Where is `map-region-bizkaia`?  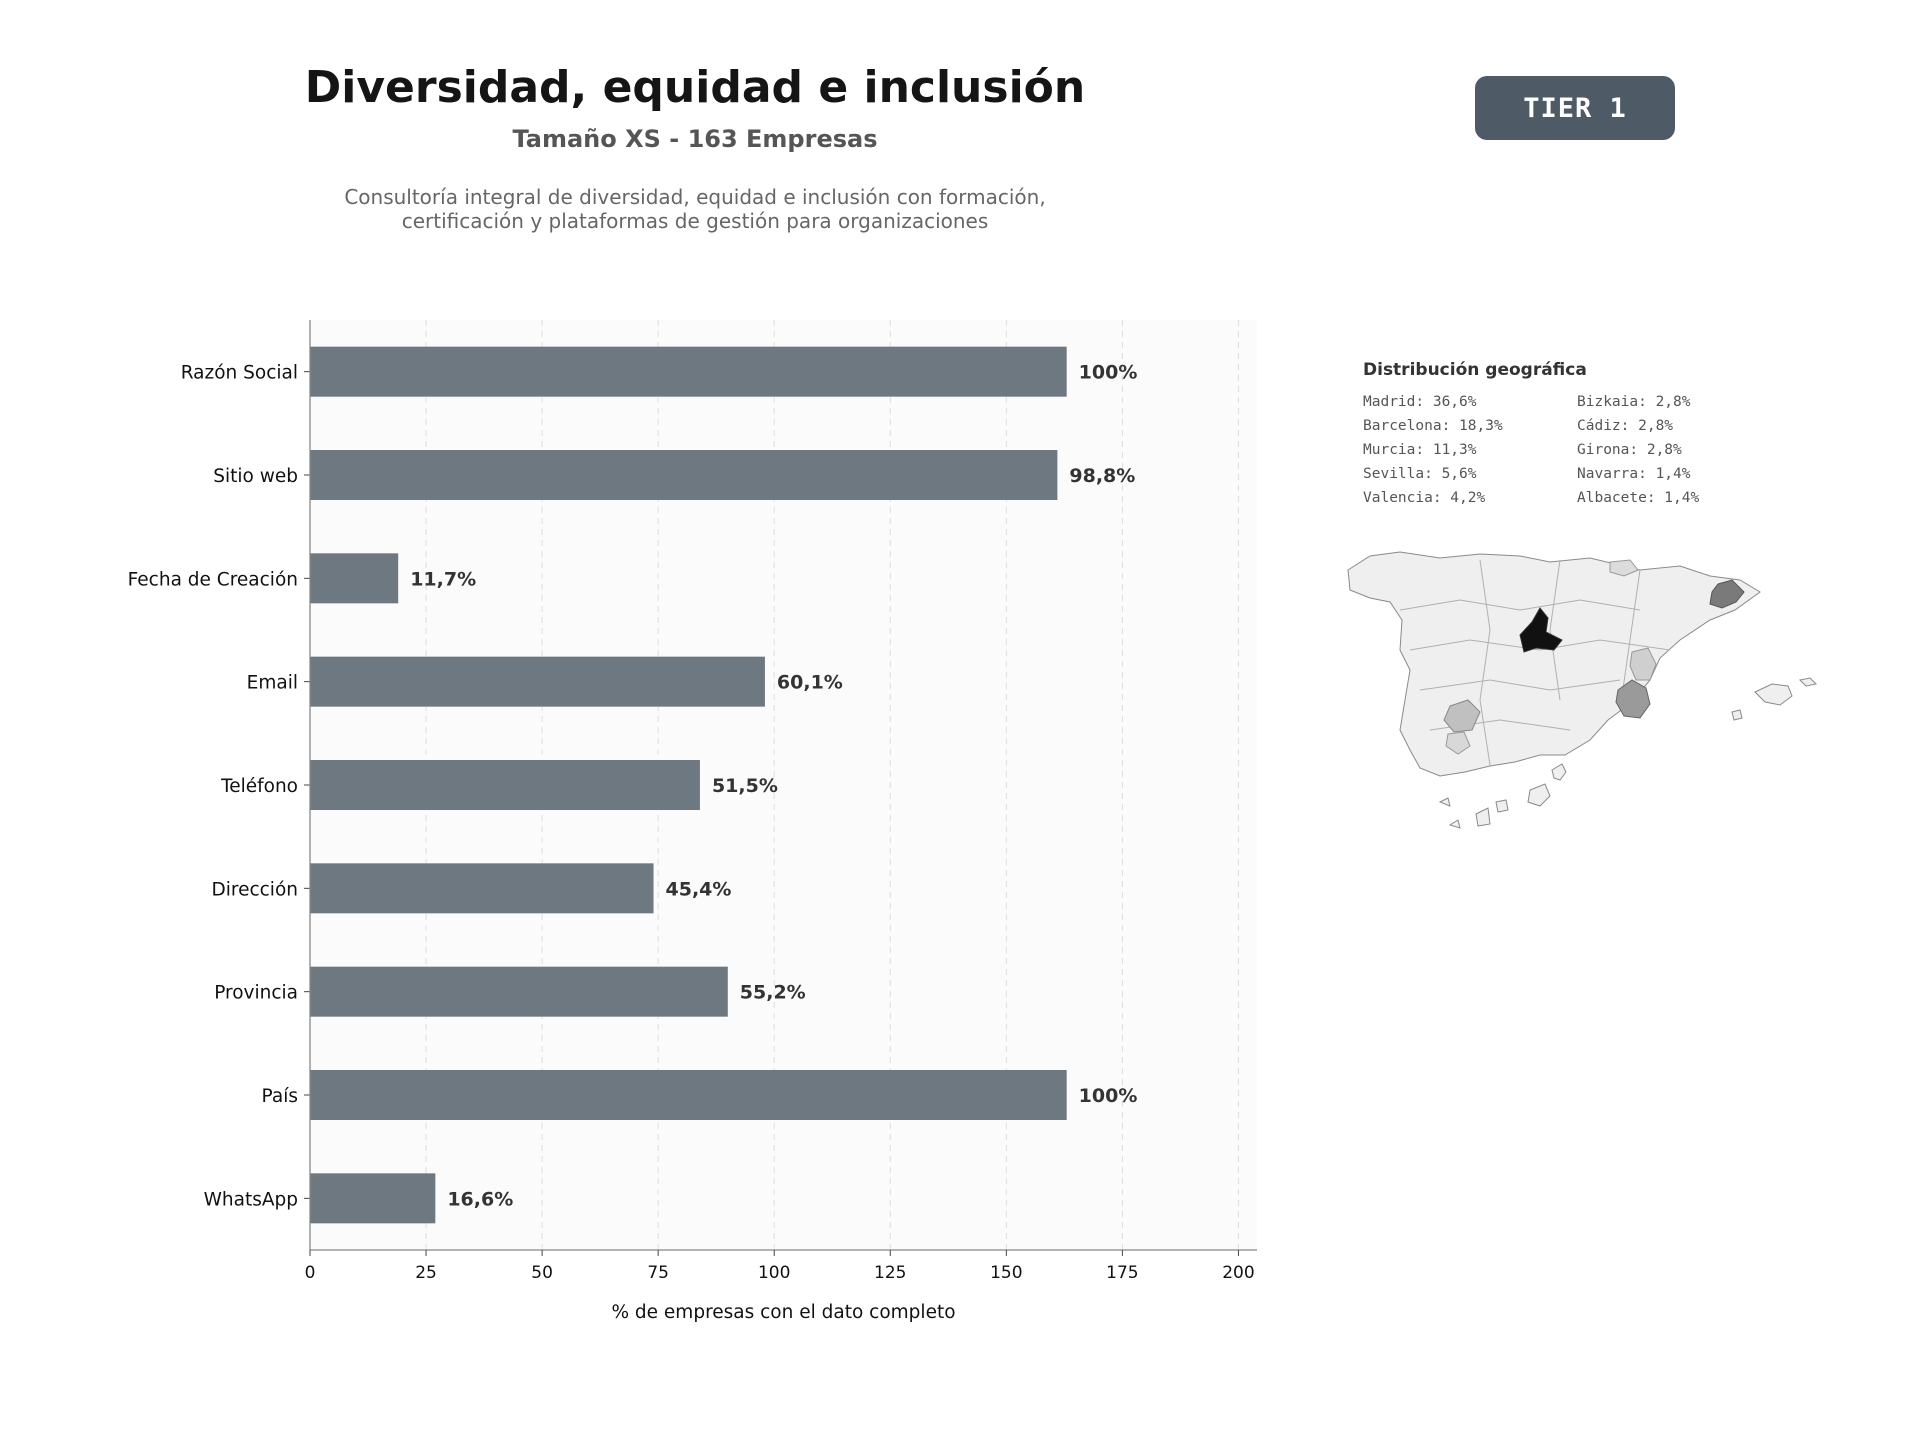 map-region-bizkaia is located at coordinates (1624, 568).